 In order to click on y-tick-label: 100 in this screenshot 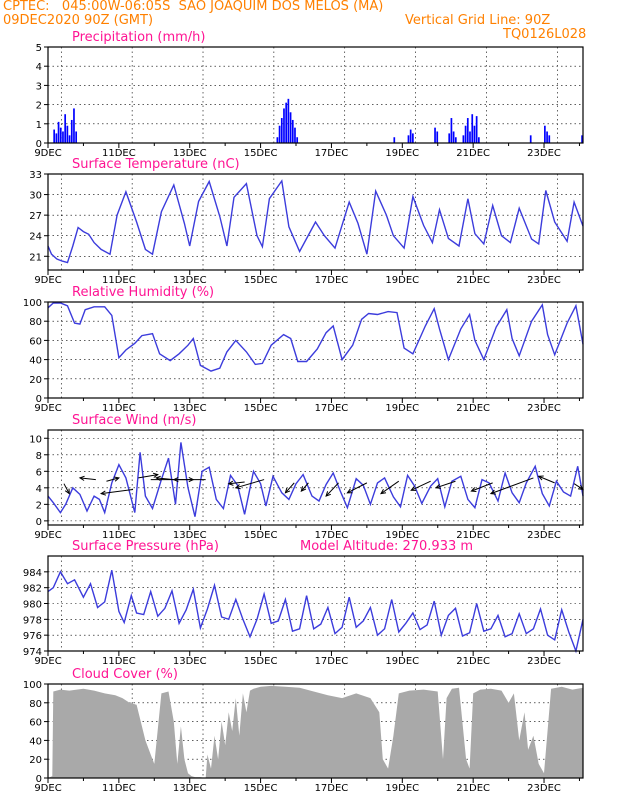, I will do `click(32, 303)`.